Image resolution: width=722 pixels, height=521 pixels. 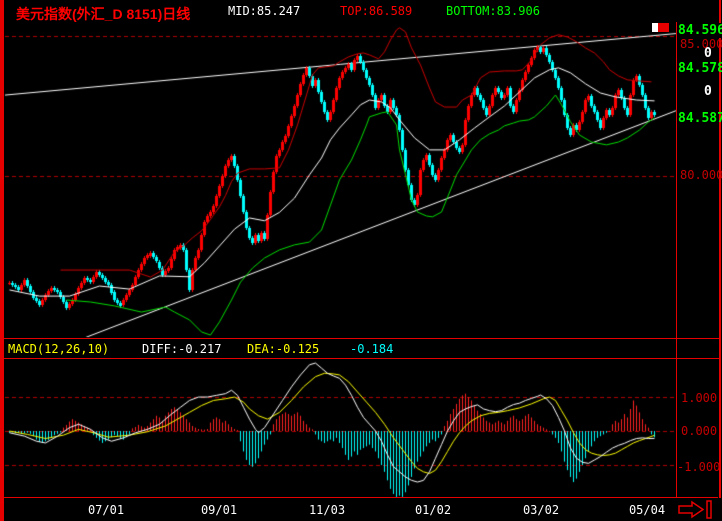 I want to click on macd-header-border, so click(x=360, y=348).